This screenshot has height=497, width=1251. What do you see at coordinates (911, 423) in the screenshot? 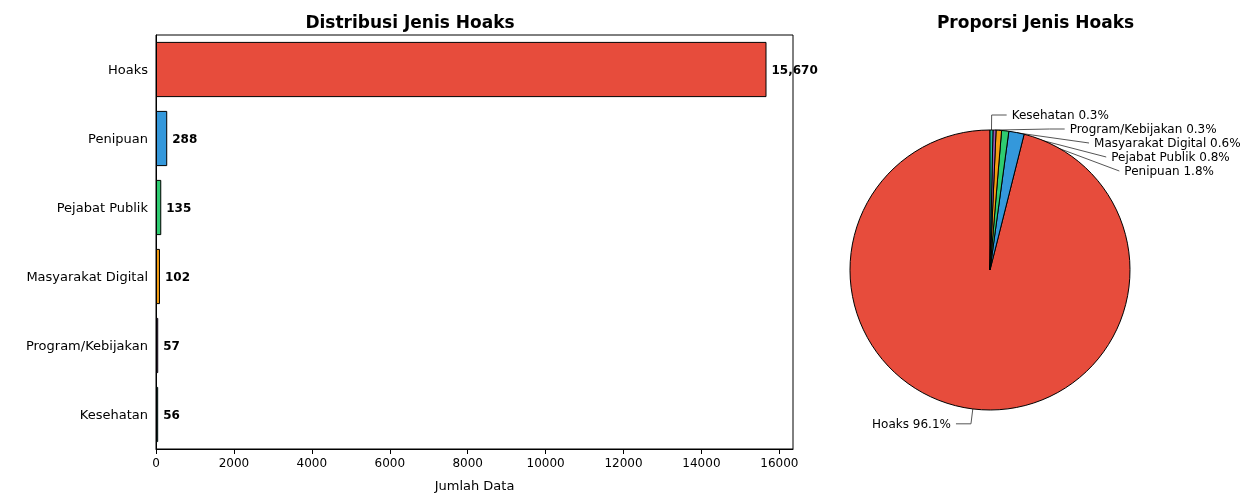
I see `slice-label: Hoaks 96.1%` at bounding box center [911, 423].